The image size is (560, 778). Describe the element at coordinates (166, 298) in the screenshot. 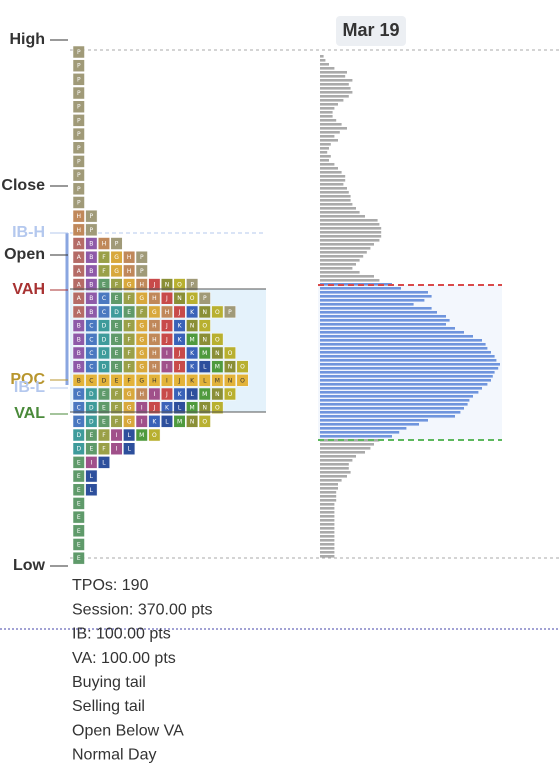

I see `tpo-letter: J` at that location.